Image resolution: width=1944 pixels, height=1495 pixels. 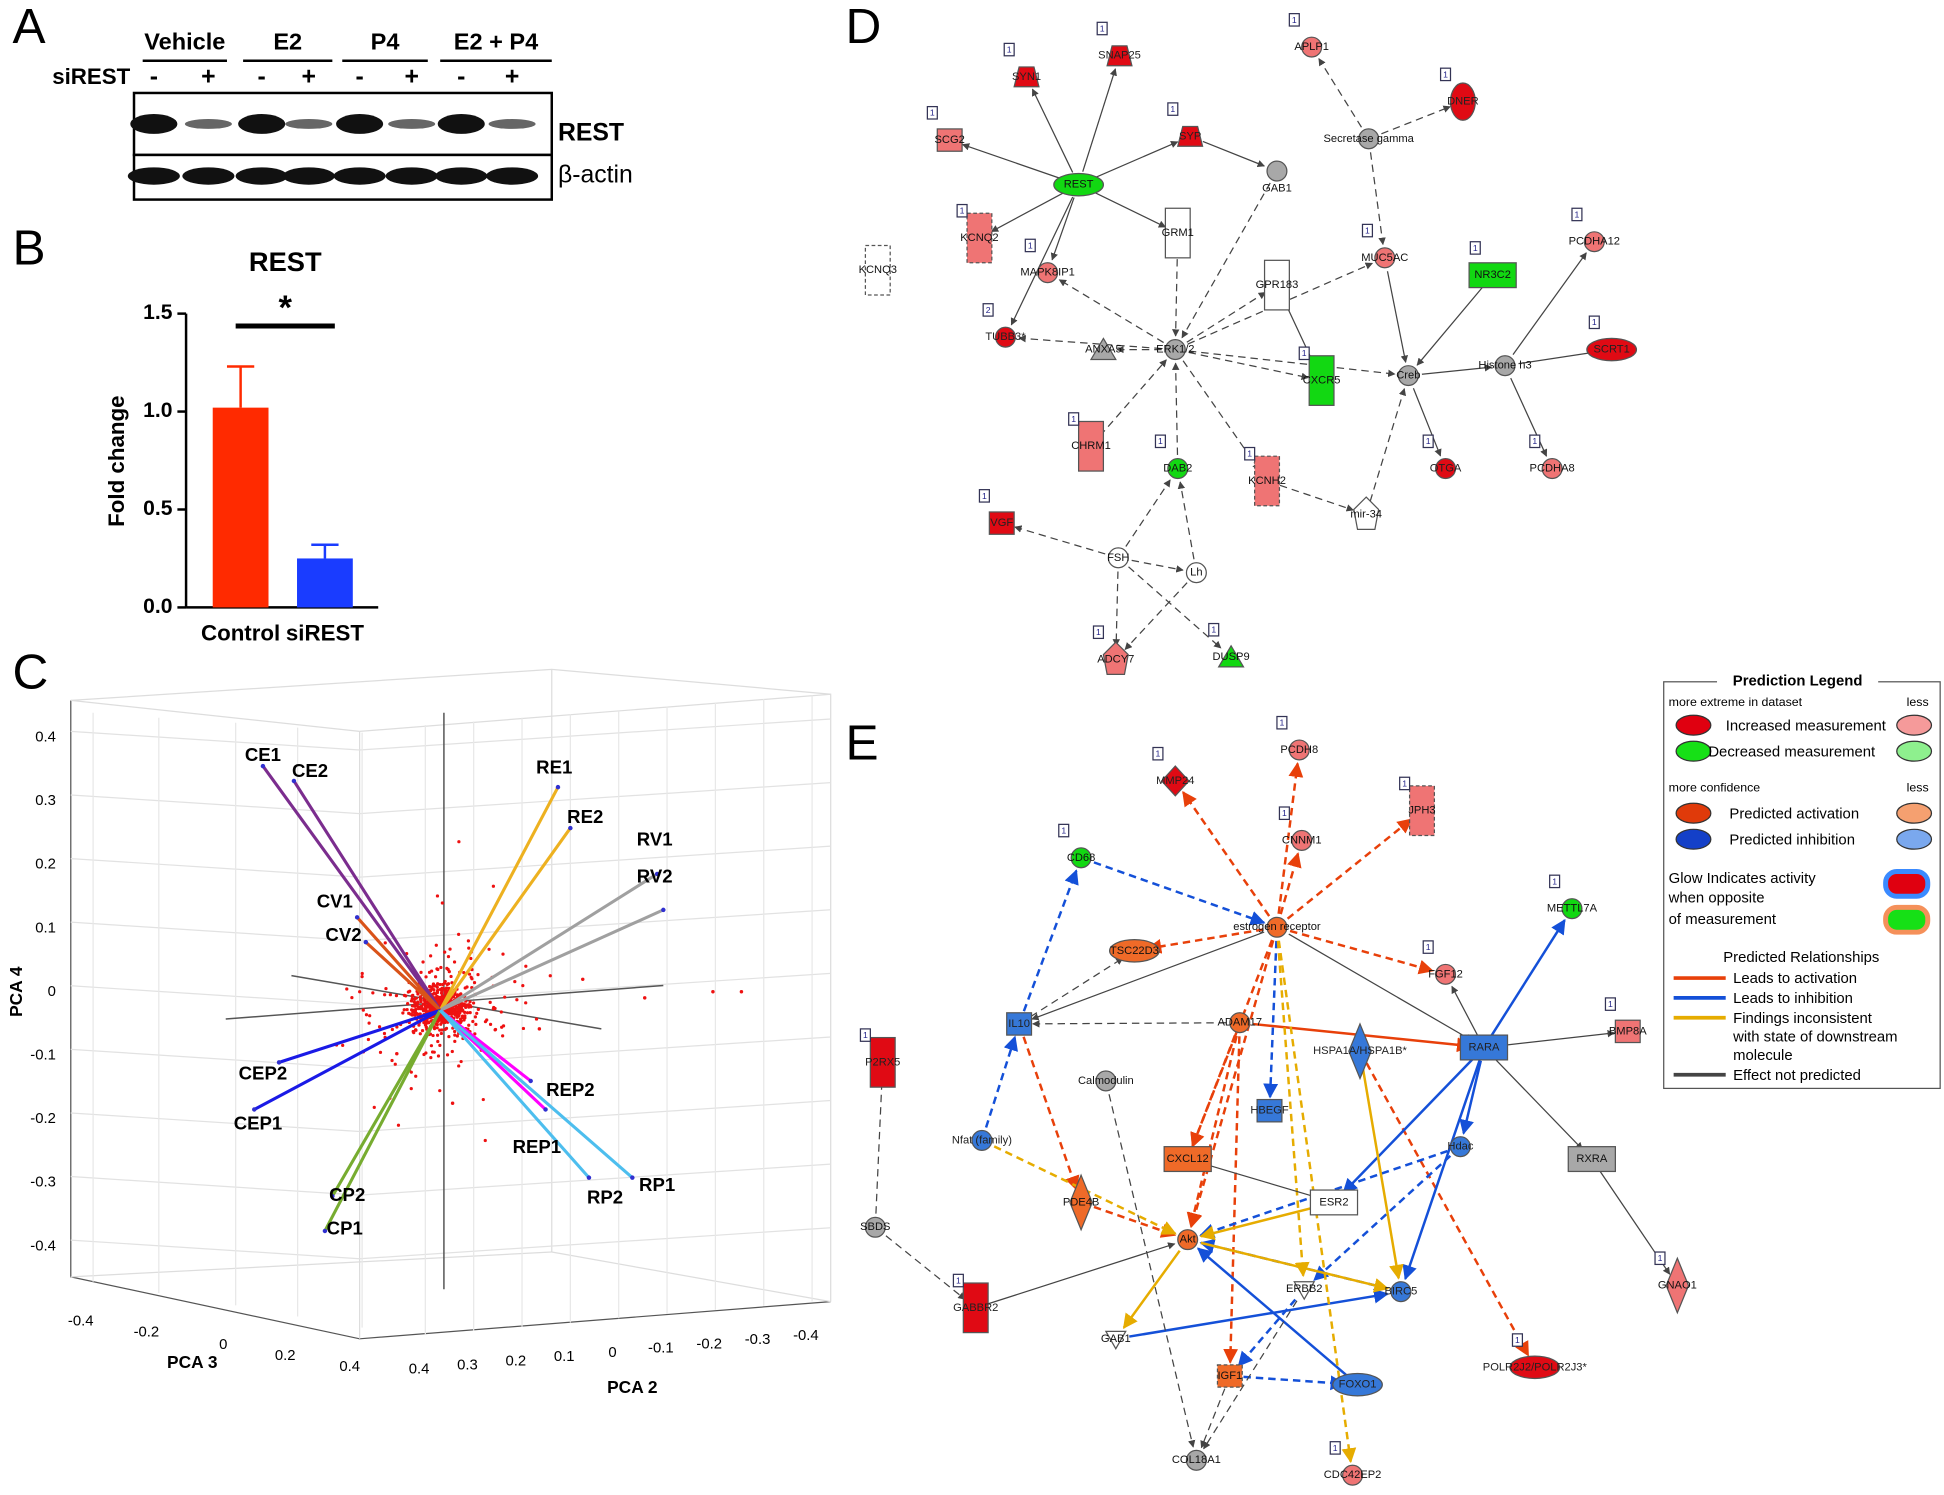 What do you see at coordinates (1675, 1283) in the screenshot?
I see `node: GNAO1 1` at bounding box center [1675, 1283].